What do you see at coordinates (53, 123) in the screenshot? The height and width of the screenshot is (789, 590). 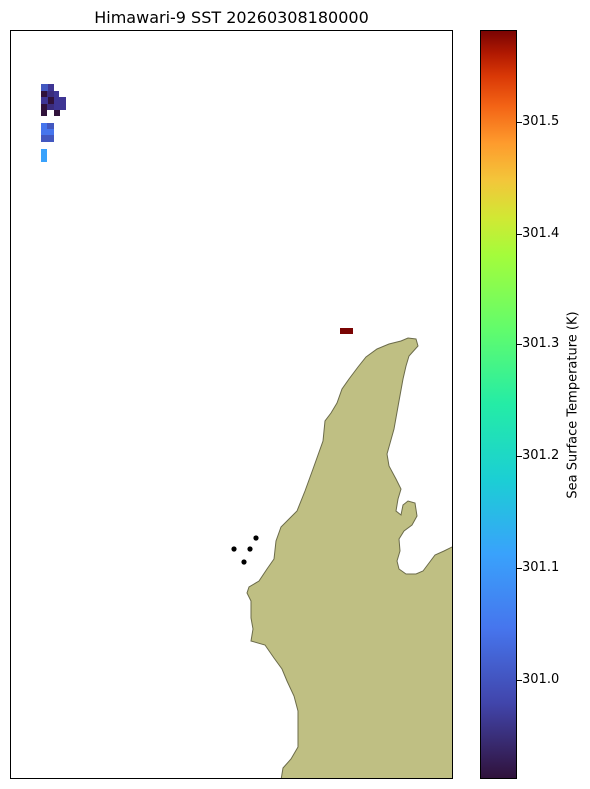 I see `sst-pixel-cluster-cold` at bounding box center [53, 123].